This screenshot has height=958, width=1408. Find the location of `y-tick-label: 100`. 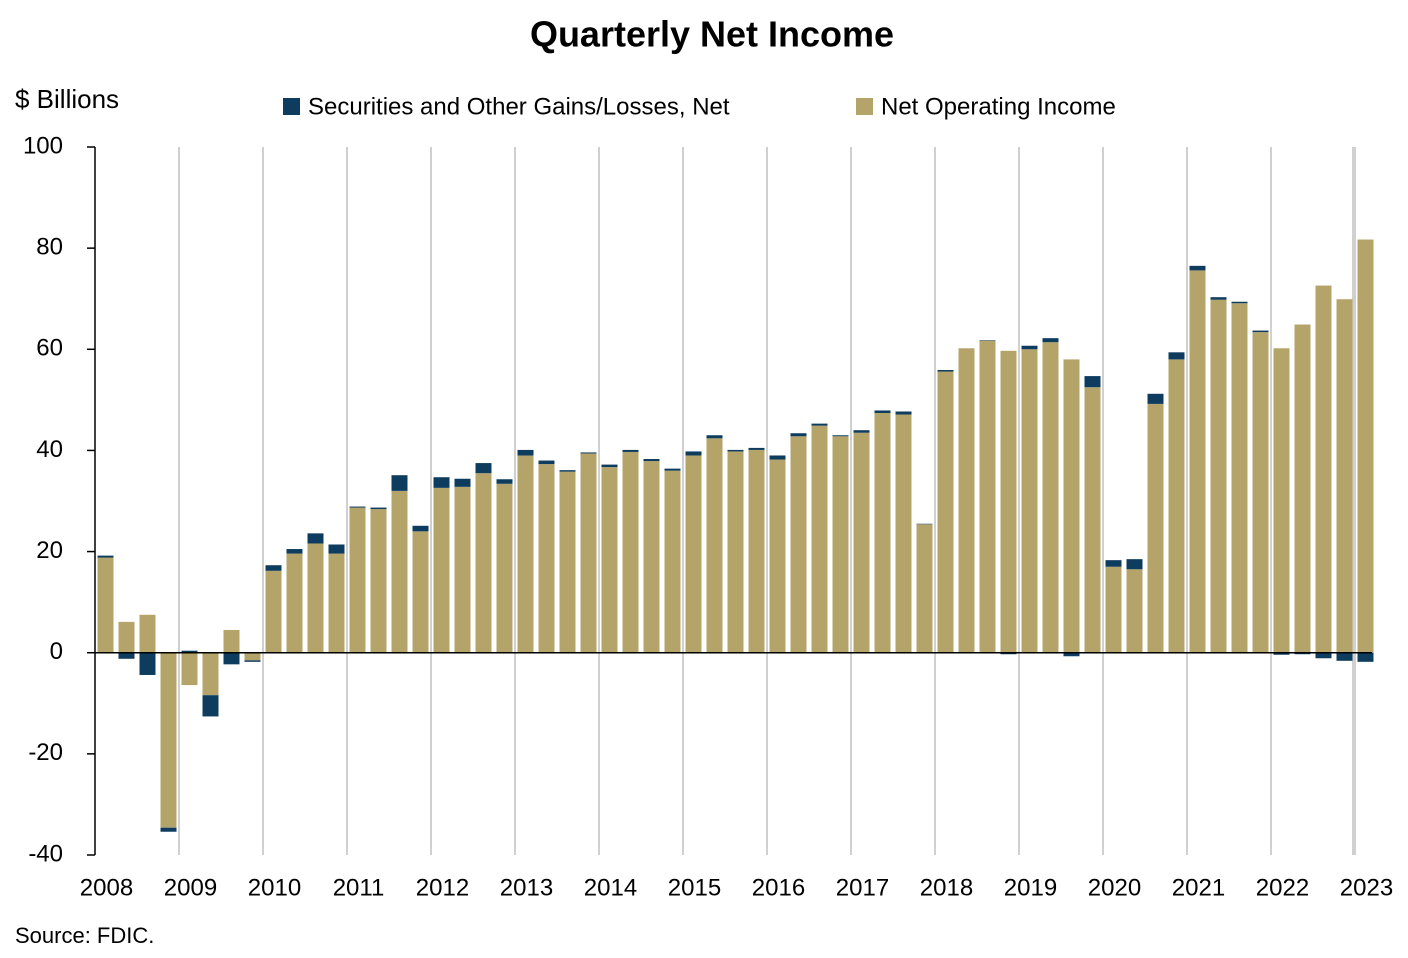

y-tick-label: 100 is located at coordinates (43, 145).